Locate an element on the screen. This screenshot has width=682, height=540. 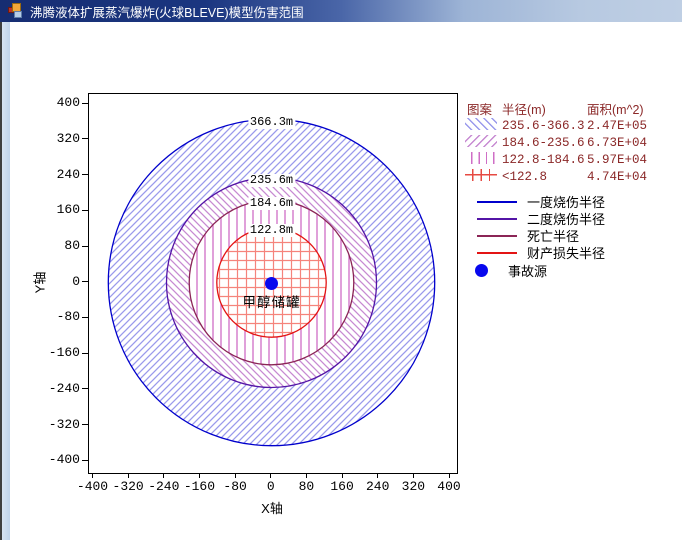
legend-radius-value: 235.6-366.3 is located at coordinates (543, 125).